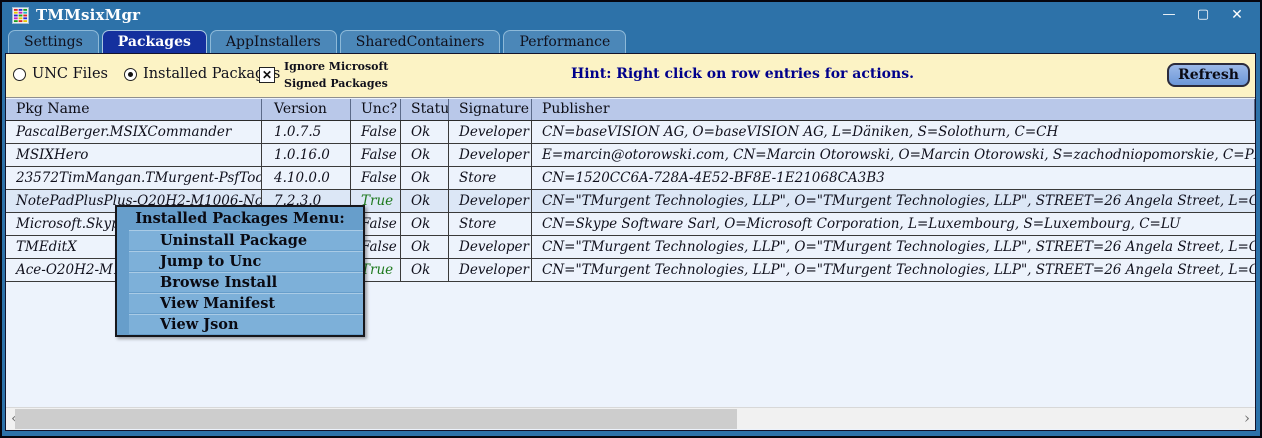 This screenshot has width=1262, height=438. What do you see at coordinates (273, 41) in the screenshot?
I see `tab-appinstallers: AppInstallers` at bounding box center [273, 41].